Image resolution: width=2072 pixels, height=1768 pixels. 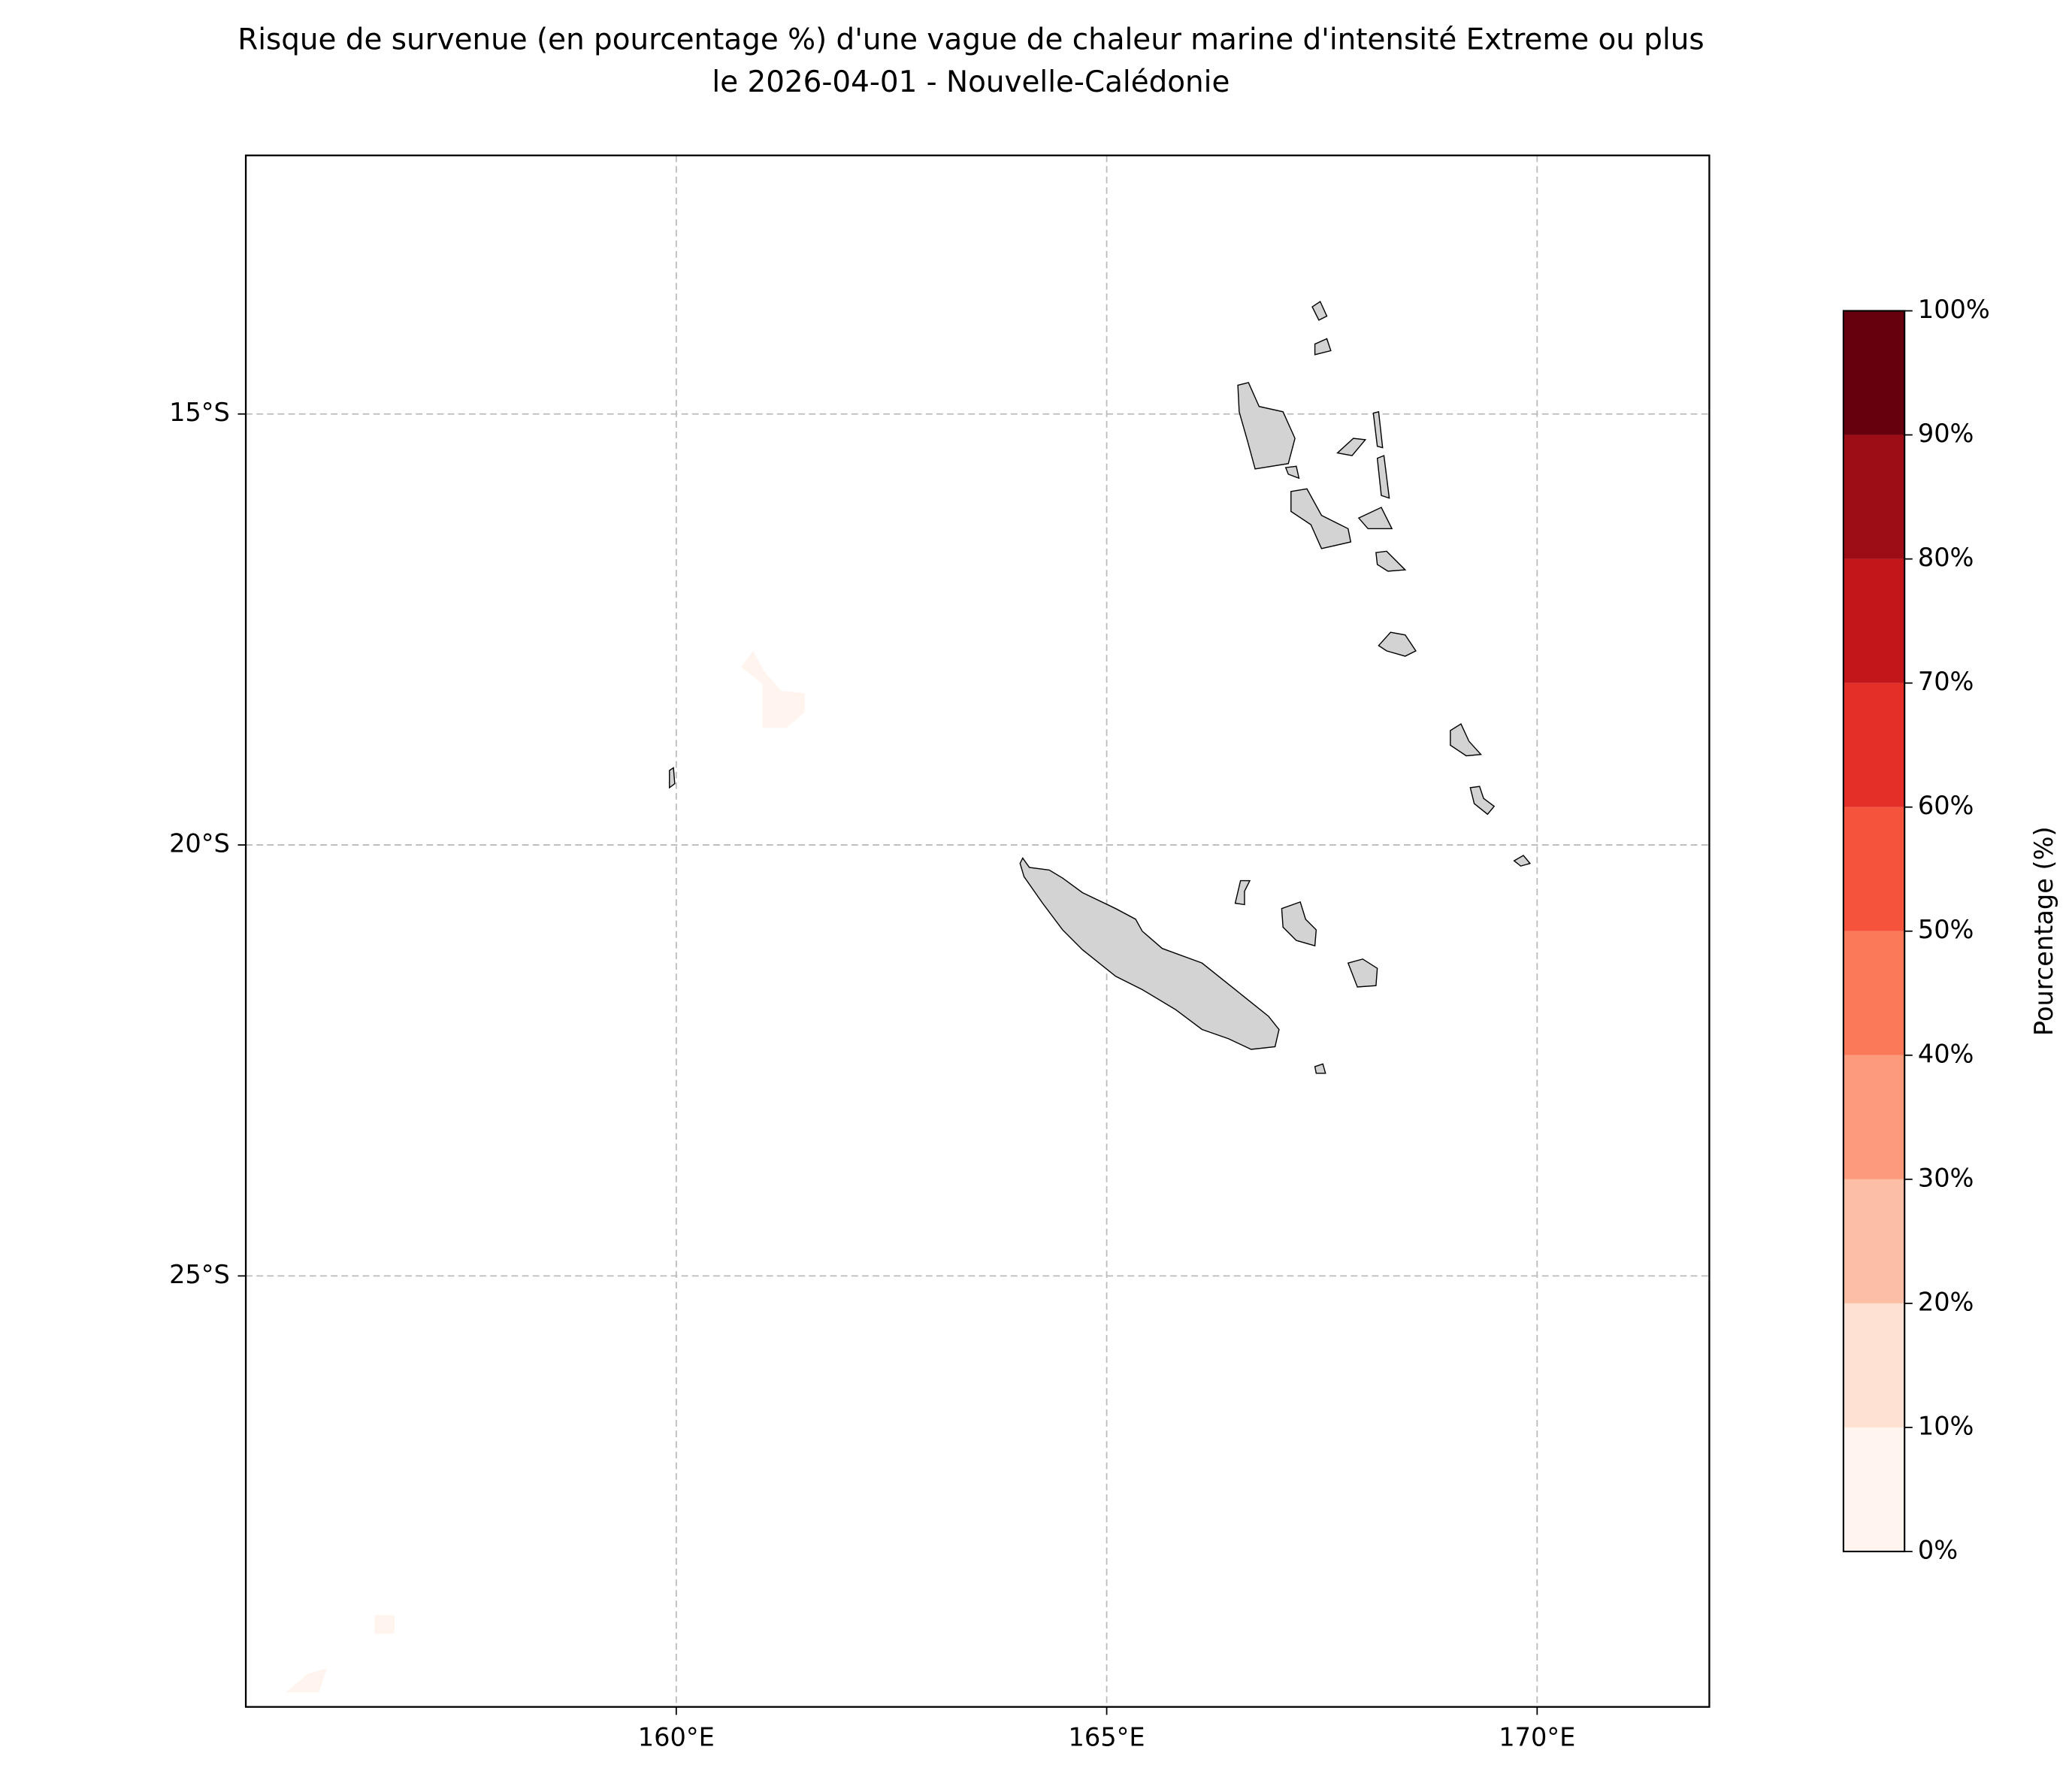 What do you see at coordinates (1946, 929) in the screenshot?
I see `colorbar-tick-label: 50%` at bounding box center [1946, 929].